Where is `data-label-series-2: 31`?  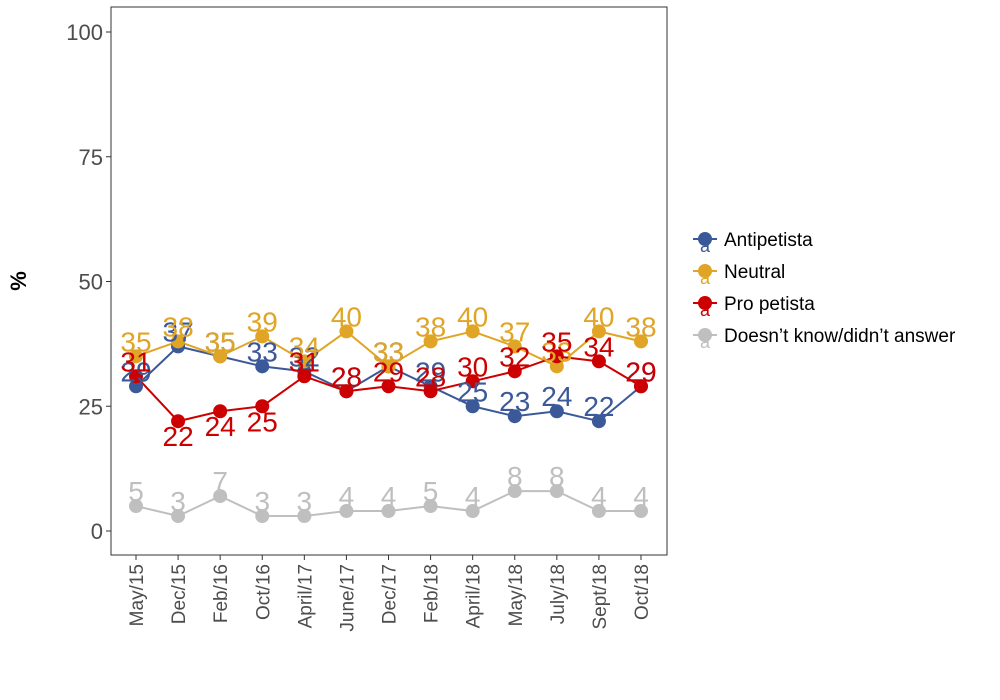 data-label-series-2: 31 is located at coordinates (135, 361).